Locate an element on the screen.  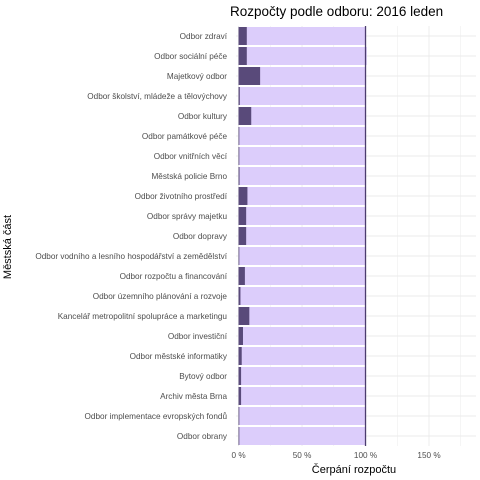
x-axis-title: Čerpání rozpočtu is located at coordinates (354, 469).